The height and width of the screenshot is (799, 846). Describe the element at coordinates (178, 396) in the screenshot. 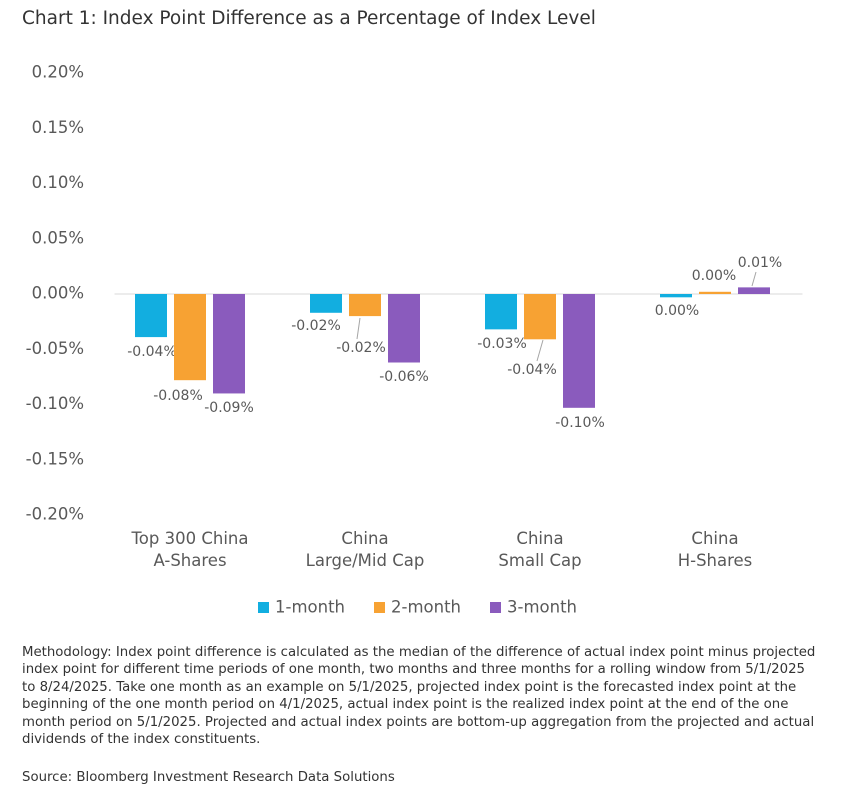

I see `data-label: -0.08%` at that location.